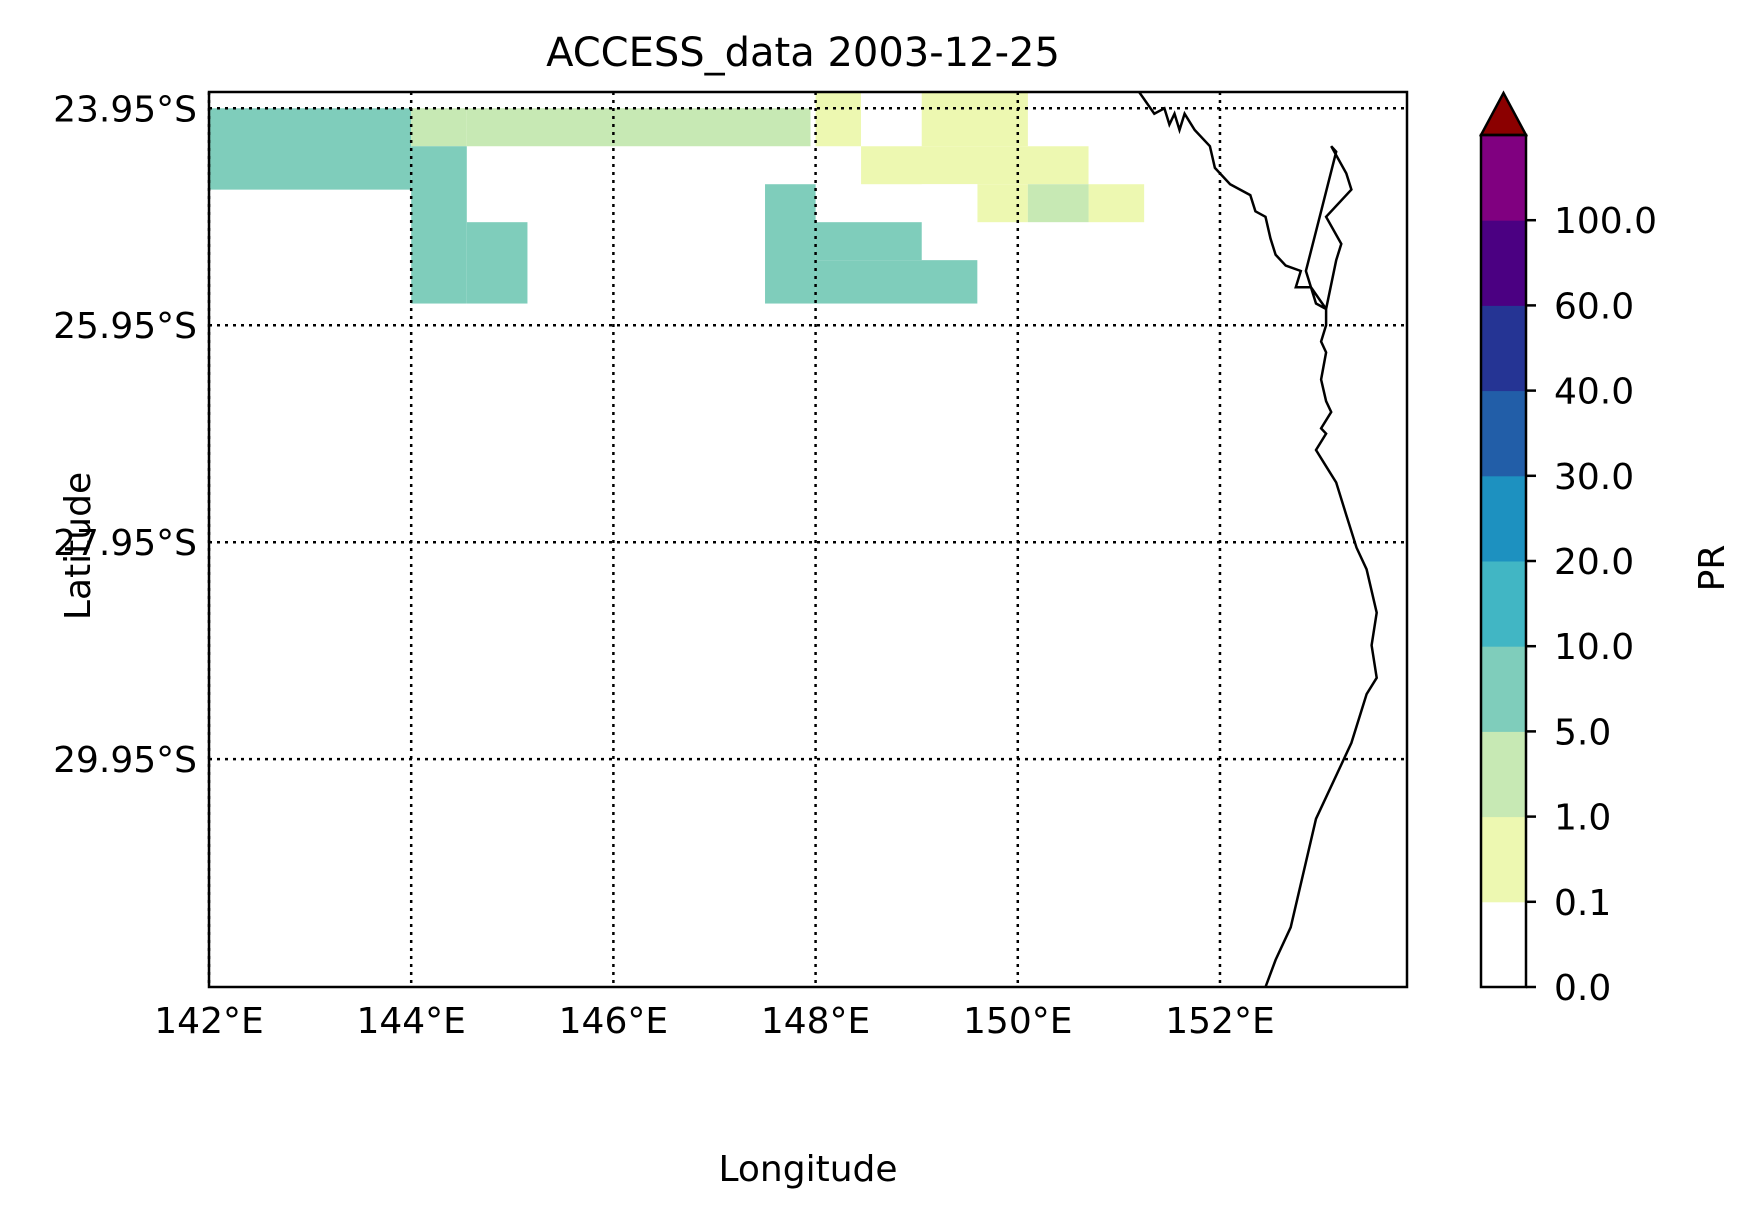  I want to click on x-tick-labels: 142°E 144°E 146°E 148°E 150°E 152°E, so click(714, 1021).